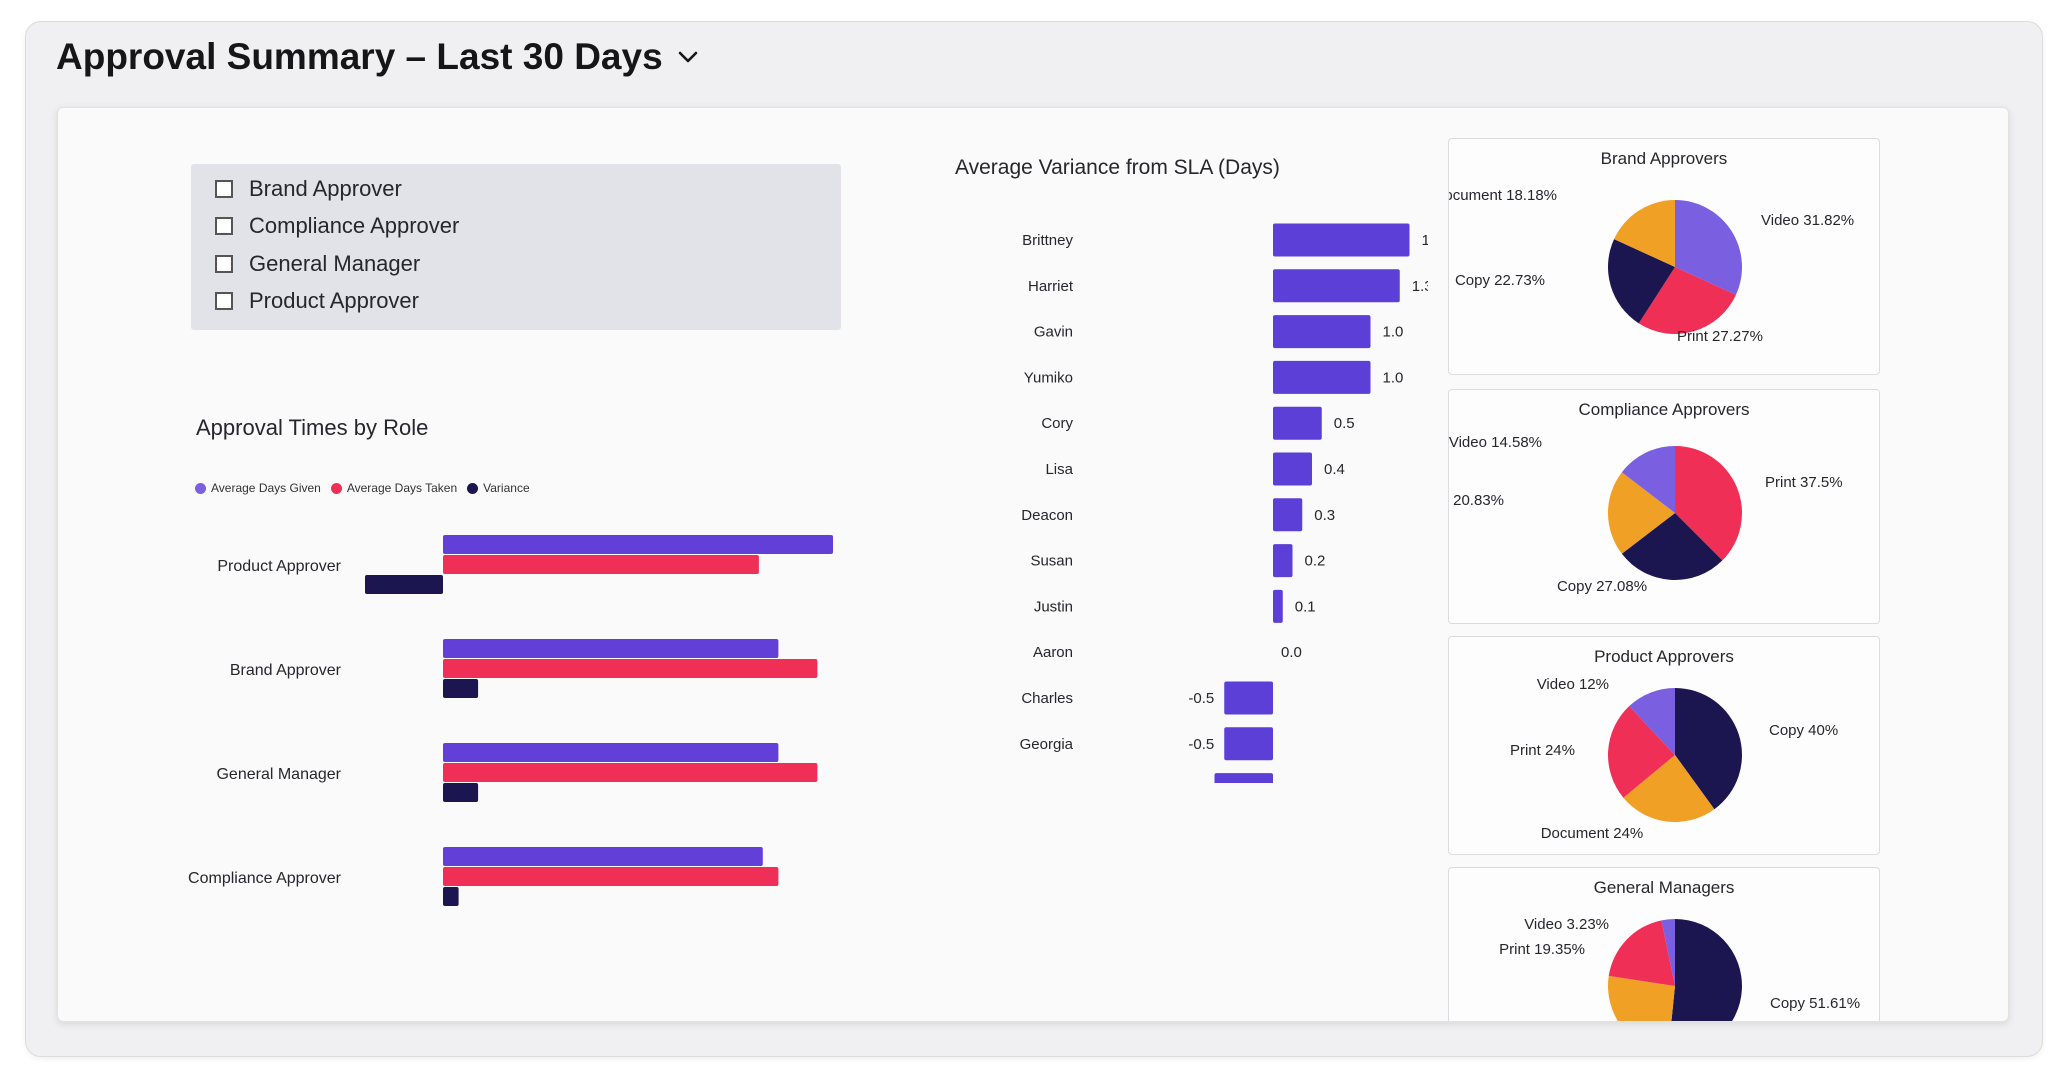  I want to click on filter-brand-approver: Brand Approver, so click(308, 189).